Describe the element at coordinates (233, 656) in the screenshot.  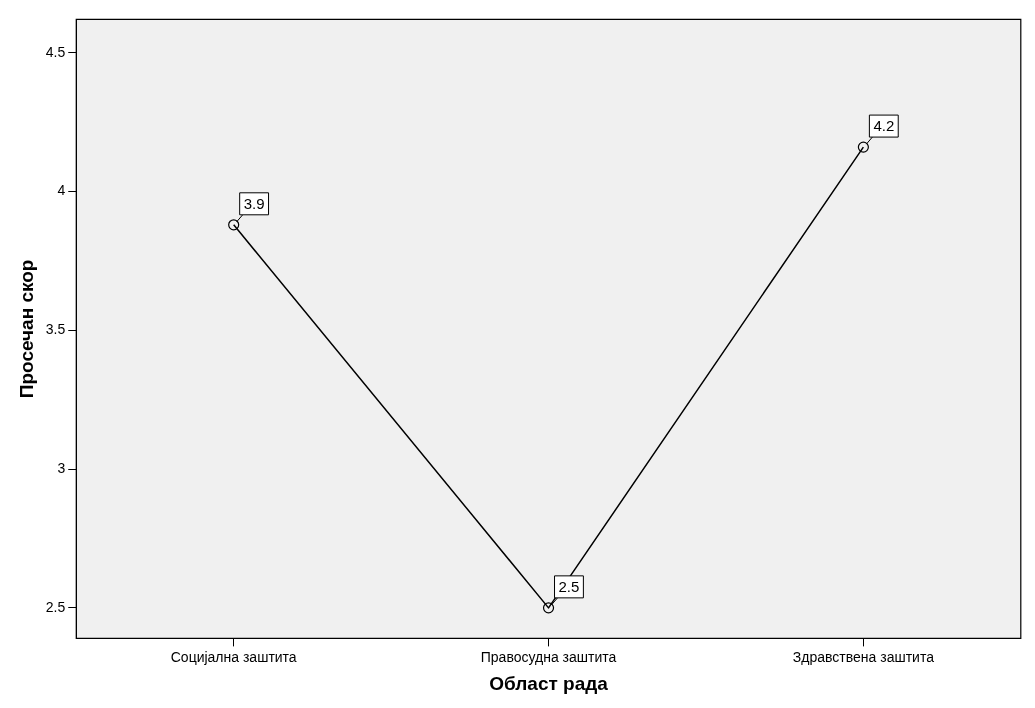
I see `x-tick-label: Социјална заштита` at that location.